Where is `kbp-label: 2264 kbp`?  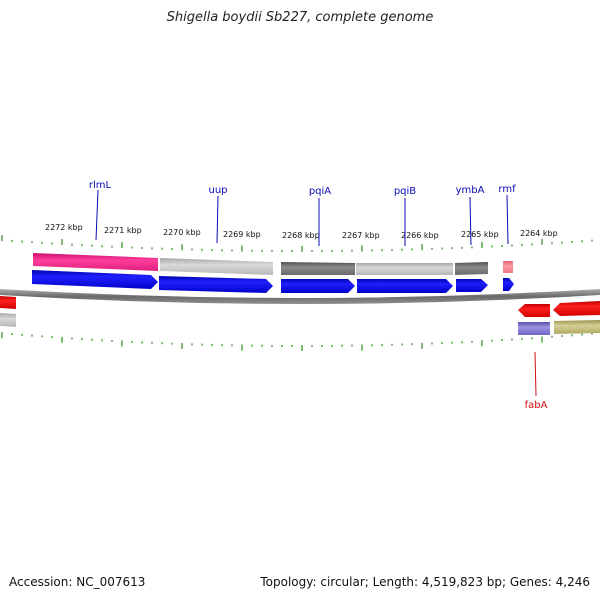 kbp-label: 2264 kbp is located at coordinates (539, 233).